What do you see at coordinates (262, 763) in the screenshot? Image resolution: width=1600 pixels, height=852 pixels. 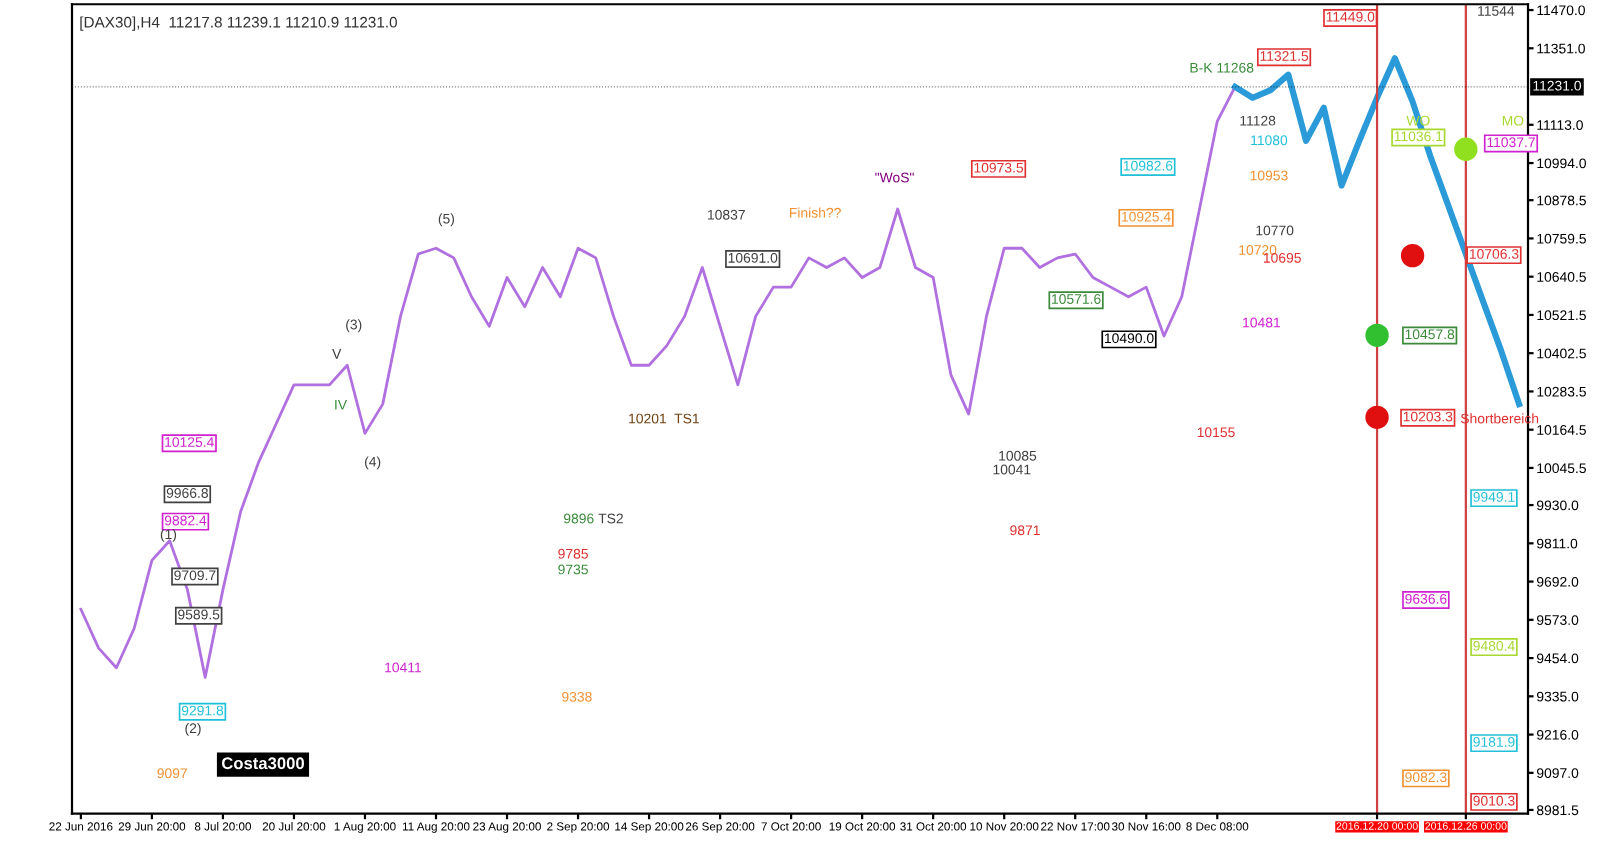 I see `annotation: Costa3000` at bounding box center [262, 763].